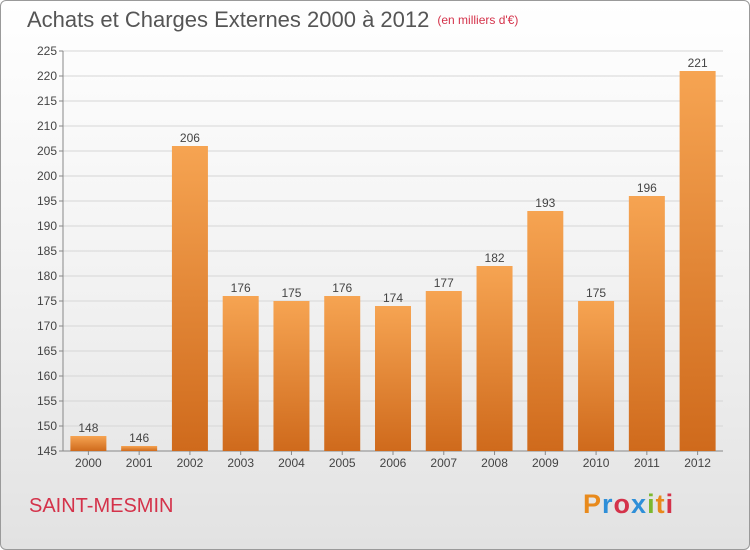  What do you see at coordinates (88, 463) in the screenshot?
I see `x-tick-label-2000: 2000` at bounding box center [88, 463].